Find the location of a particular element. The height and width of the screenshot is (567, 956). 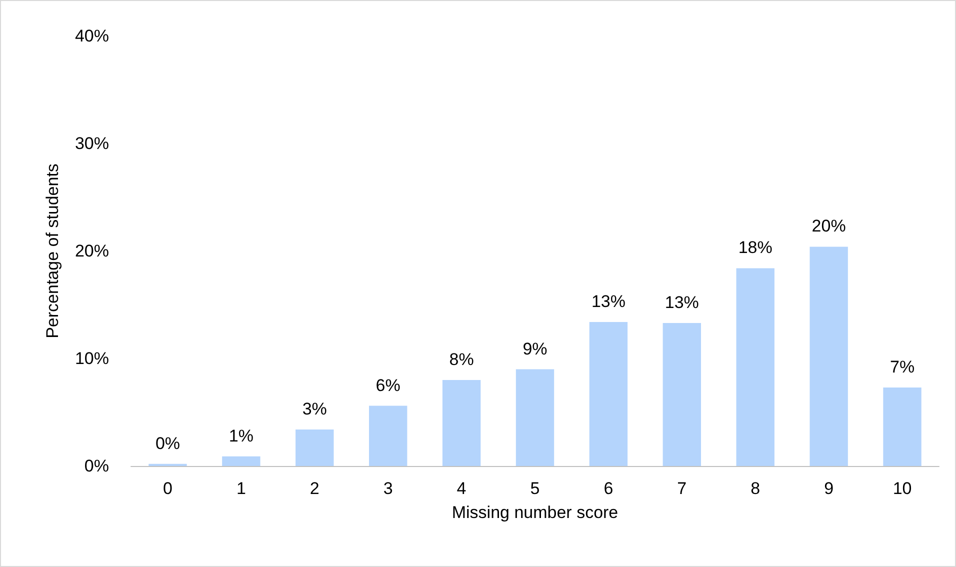

y-tick-label: 10% is located at coordinates (91, 358).